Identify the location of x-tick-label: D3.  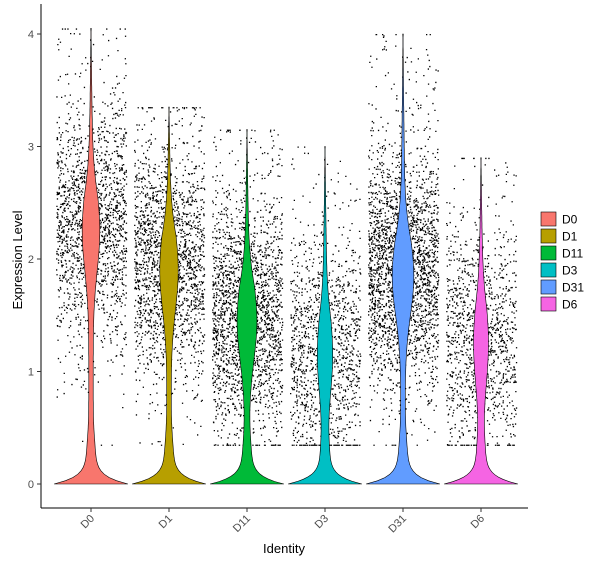
(322, 522).